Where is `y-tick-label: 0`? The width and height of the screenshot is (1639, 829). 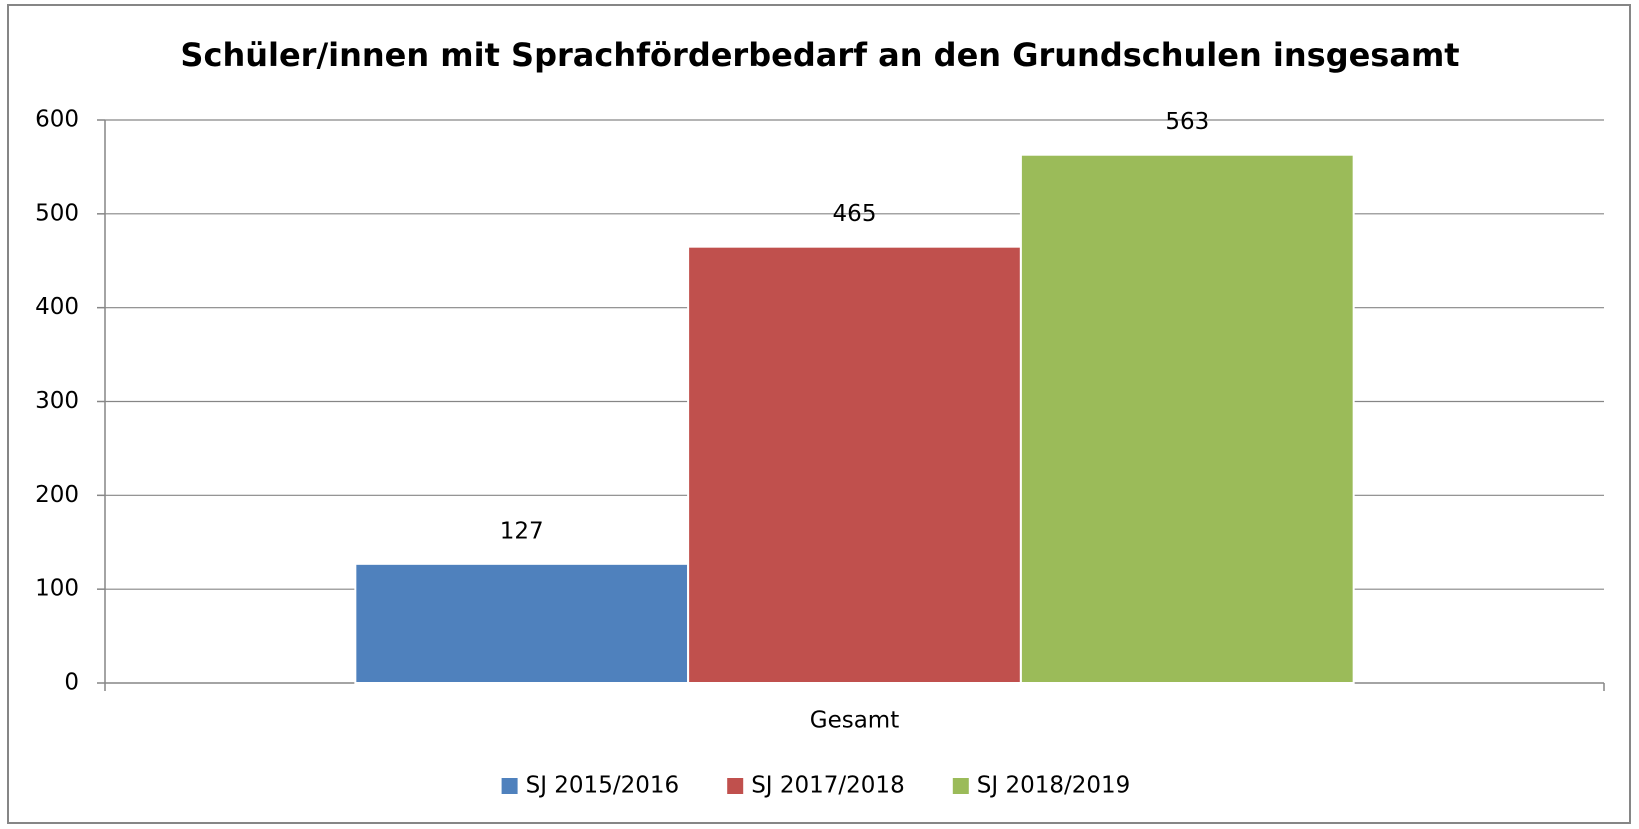 y-tick-label: 0 is located at coordinates (71, 683).